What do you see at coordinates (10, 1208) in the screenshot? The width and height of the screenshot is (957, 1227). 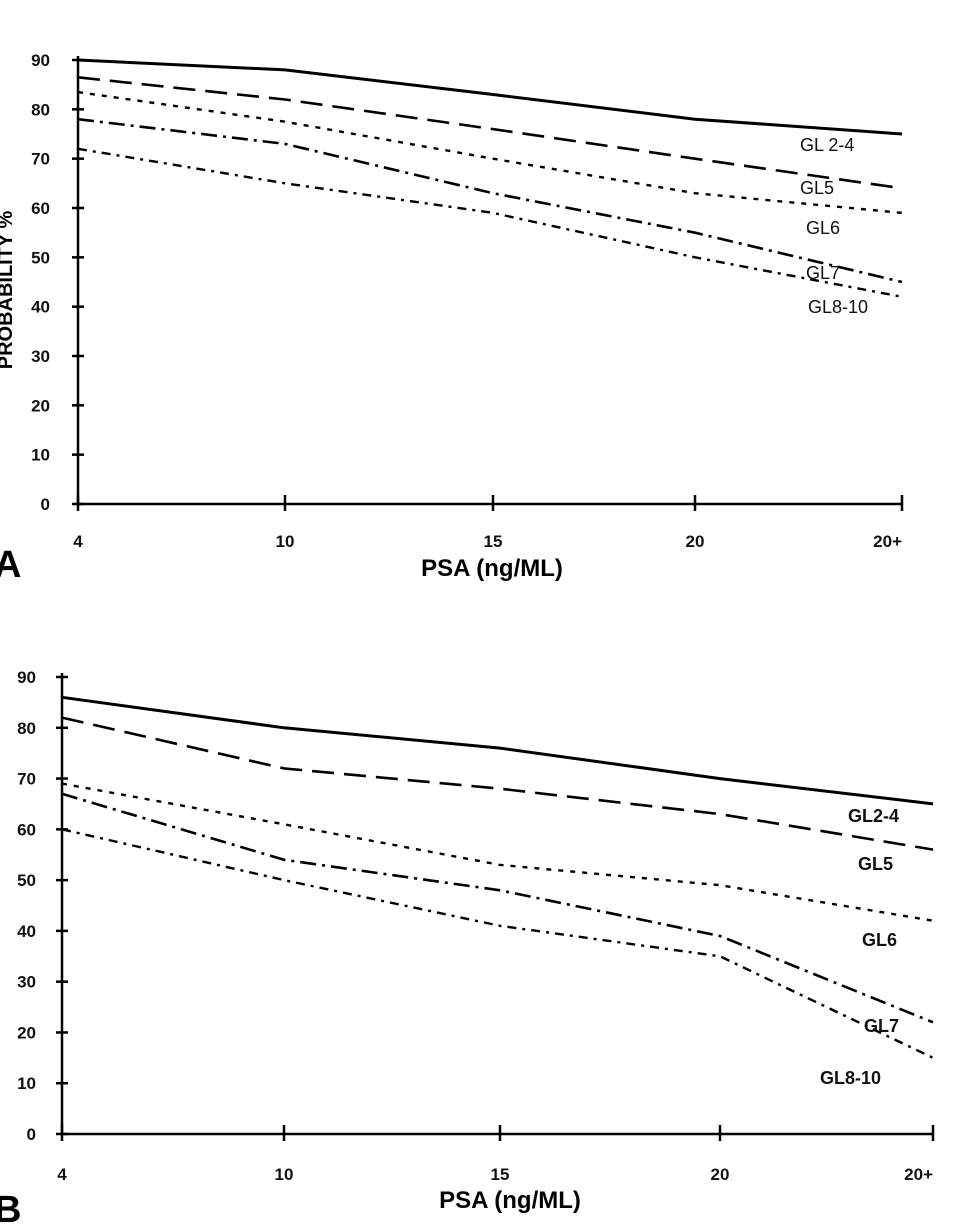 I see `panel-letter: B` at bounding box center [10, 1208].